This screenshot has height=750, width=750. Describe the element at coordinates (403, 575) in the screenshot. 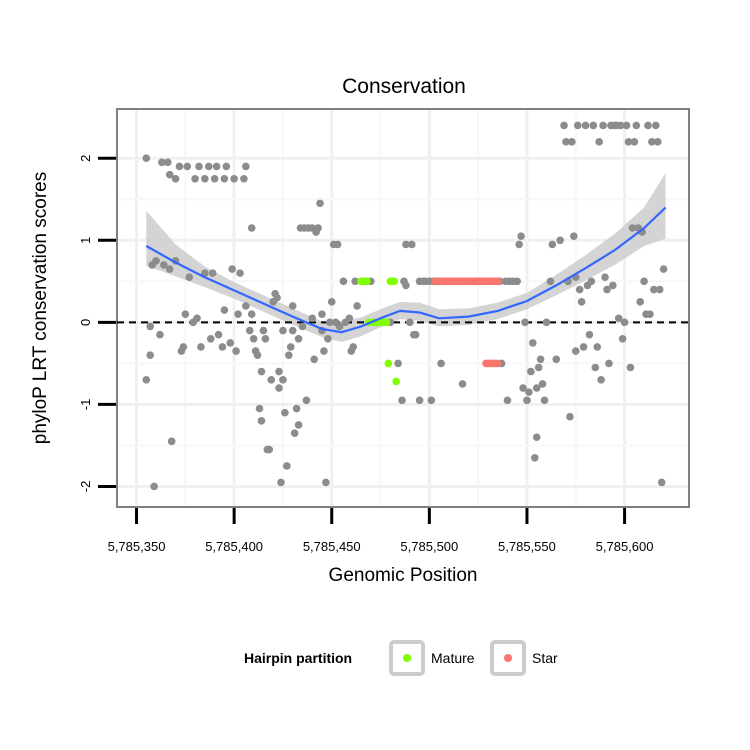

I see `x-axis-label: Genomic Position` at that location.